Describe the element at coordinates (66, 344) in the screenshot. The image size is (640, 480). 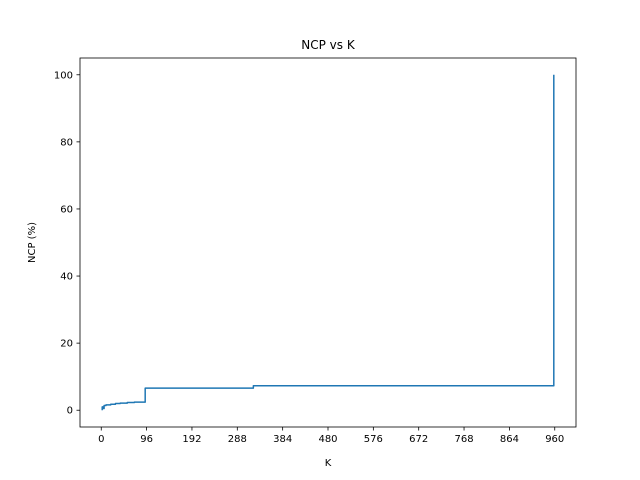
I see `y-tick-label: 20` at that location.